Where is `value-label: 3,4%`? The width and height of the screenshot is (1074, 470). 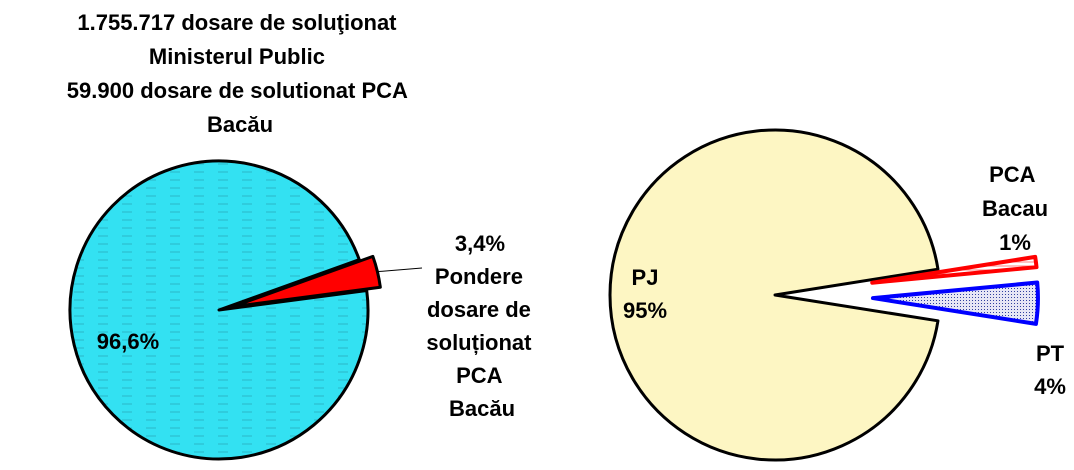 value-label: 3,4% is located at coordinates (480, 243).